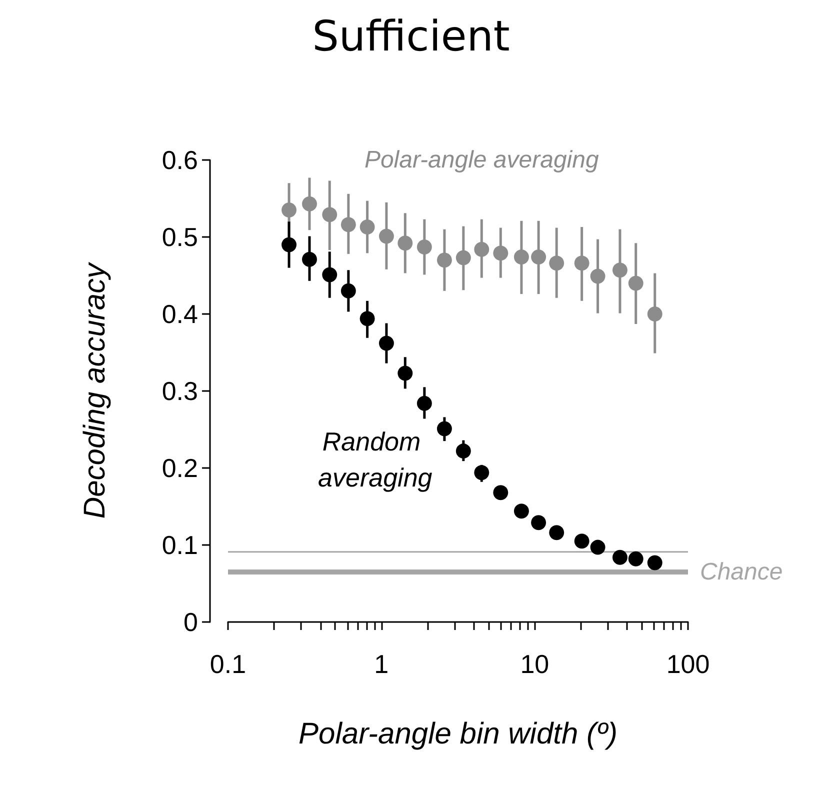  Describe the element at coordinates (458, 734) in the screenshot. I see `x-axis-title: Polar-angle bin width (º)` at that location.